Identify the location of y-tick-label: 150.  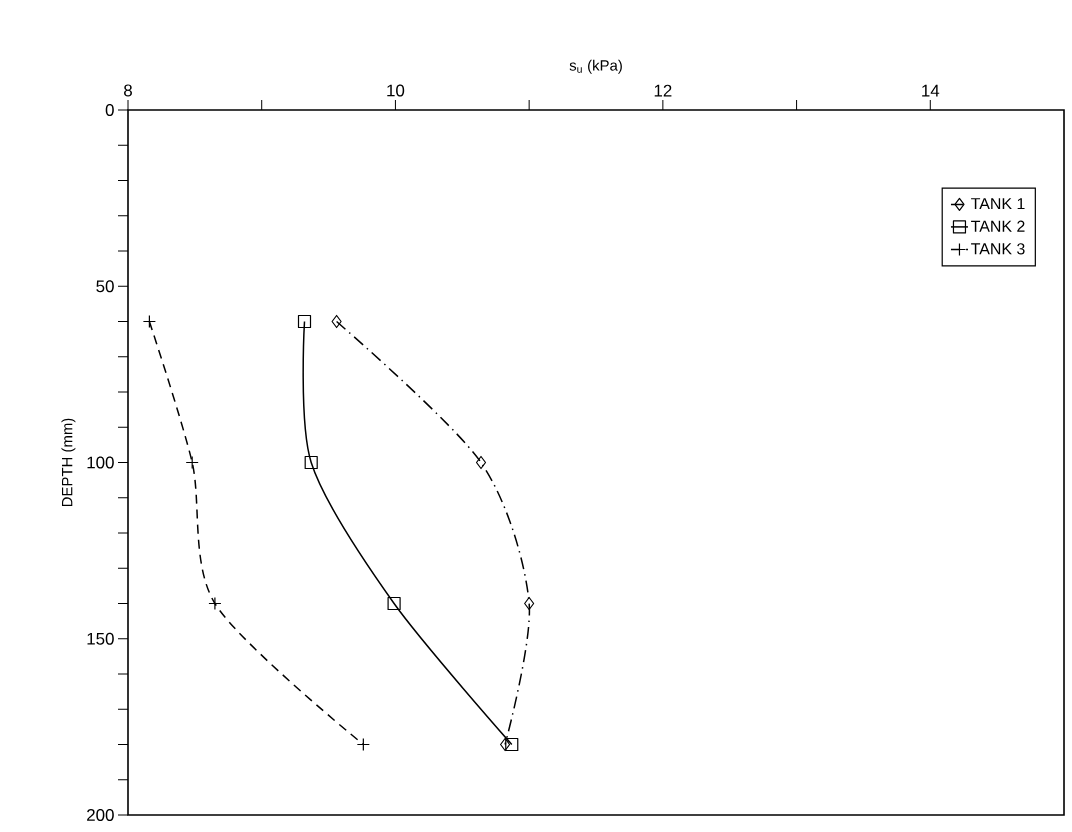
(100, 638).